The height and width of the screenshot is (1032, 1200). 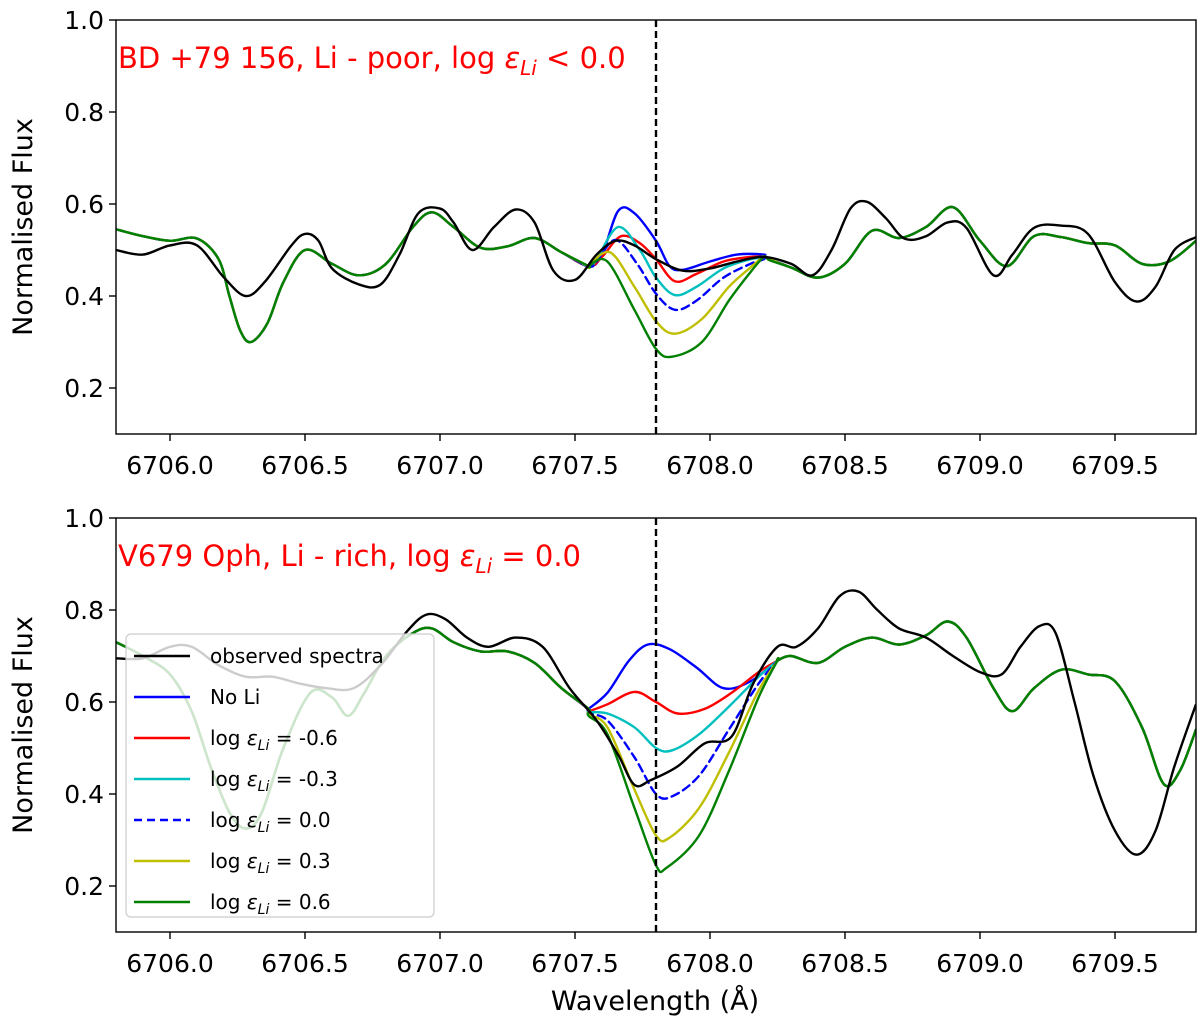 I want to click on star-annotation: BD +79 156, Li - poor, log εLi < 0.0, so click(x=372, y=60).